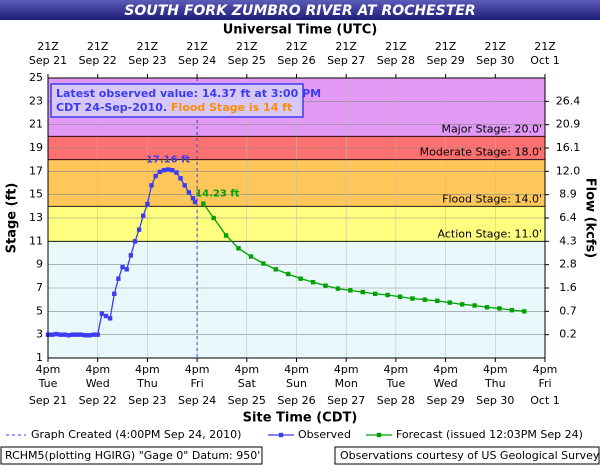 This screenshot has width=600, height=465. Describe the element at coordinates (568, 100) in the screenshot. I see `y2-tick-label: 26.4` at that location.